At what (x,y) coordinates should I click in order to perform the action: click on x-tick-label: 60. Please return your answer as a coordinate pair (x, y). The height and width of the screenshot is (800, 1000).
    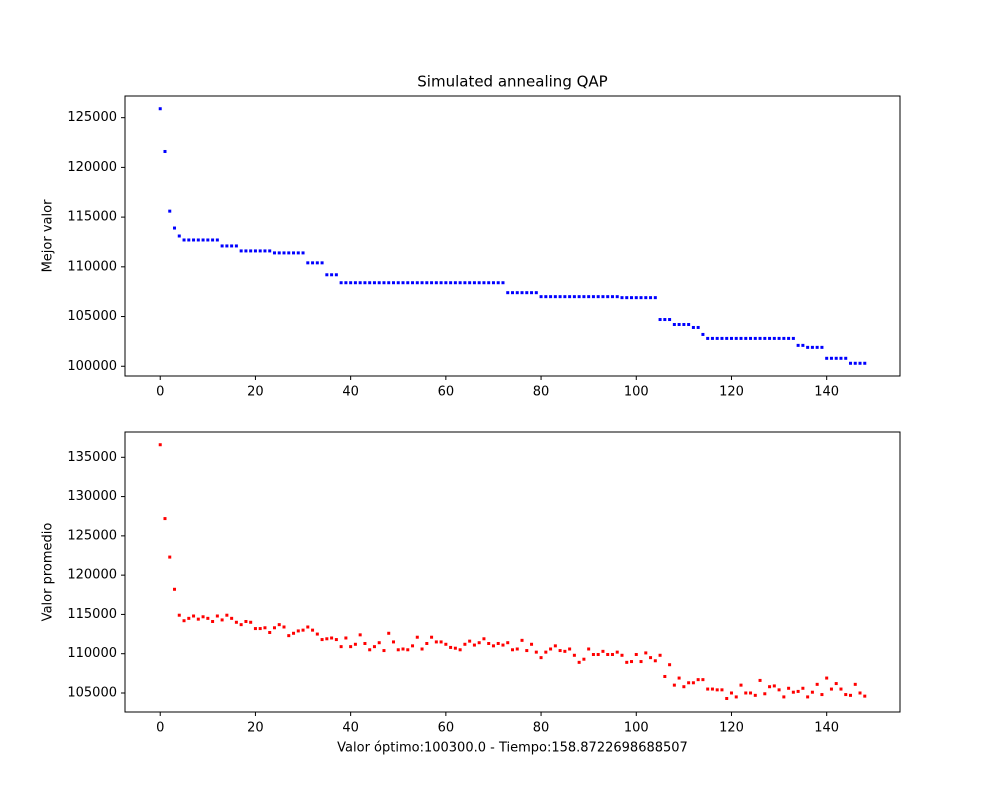
    Looking at the image, I should click on (446, 728).